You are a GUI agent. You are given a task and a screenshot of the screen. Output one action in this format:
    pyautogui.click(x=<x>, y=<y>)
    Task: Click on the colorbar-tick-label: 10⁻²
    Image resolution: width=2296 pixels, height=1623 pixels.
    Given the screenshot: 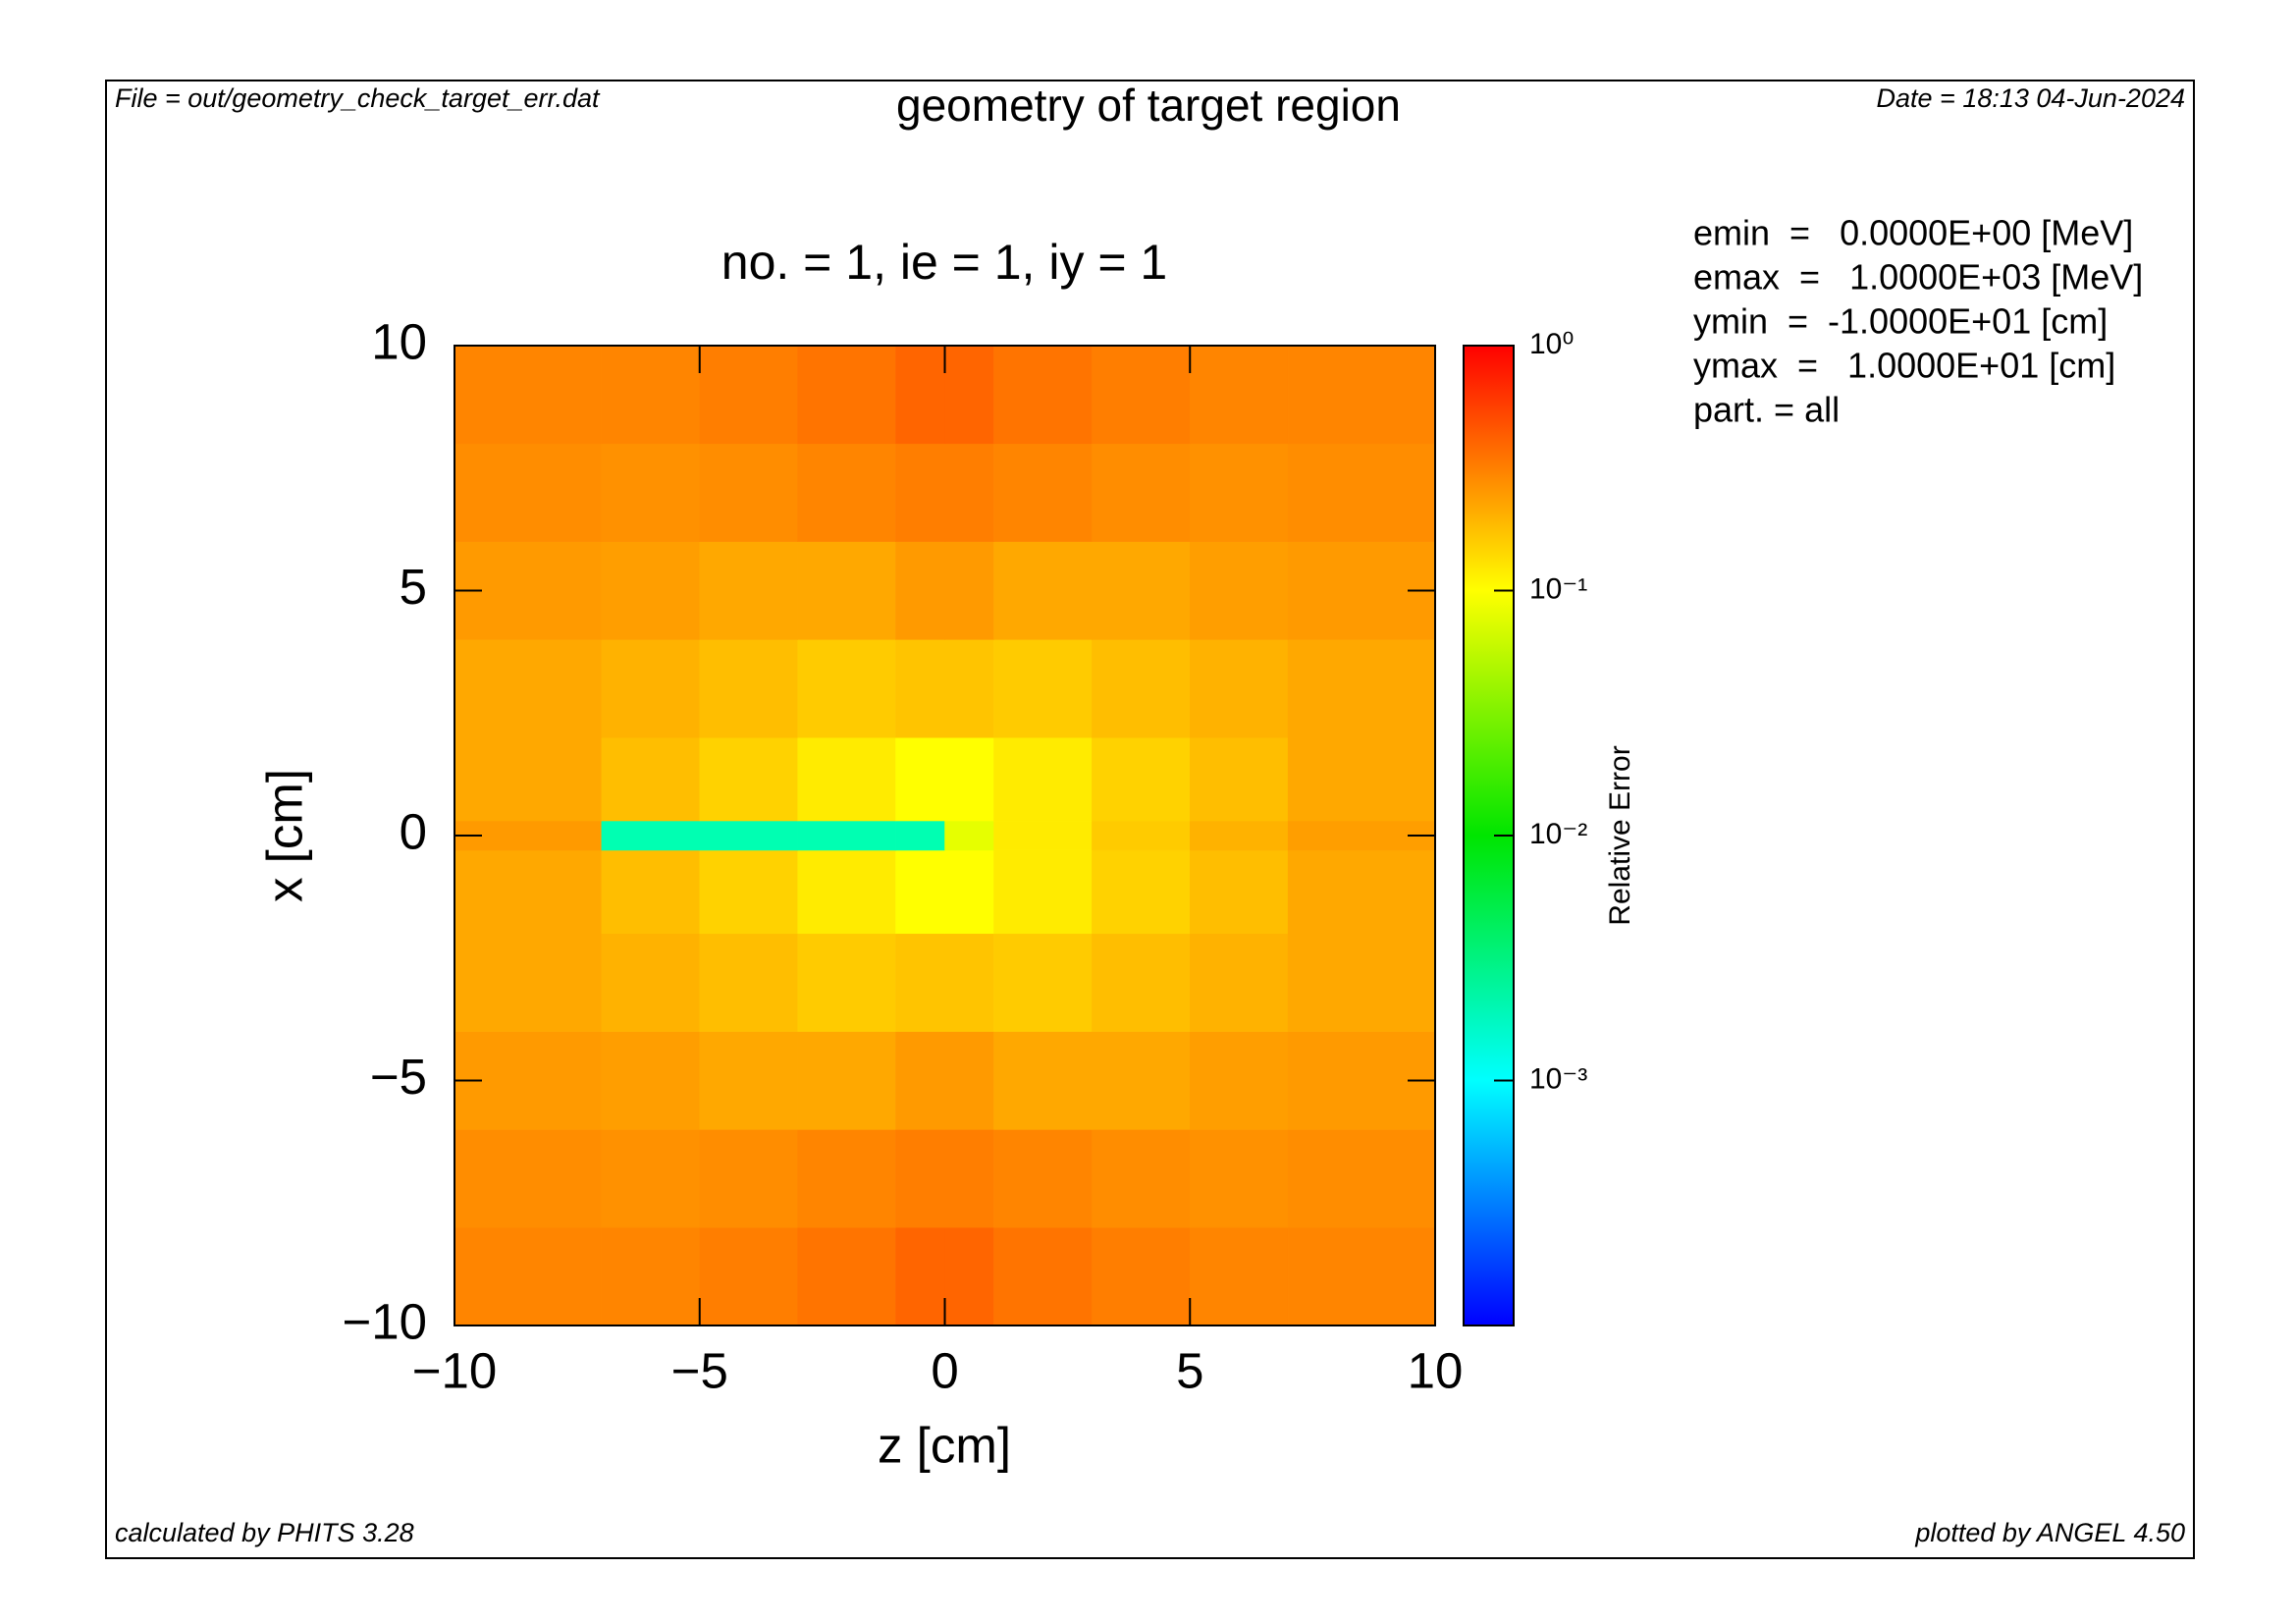 What is the action you would take?
    pyautogui.click(x=1558, y=834)
    